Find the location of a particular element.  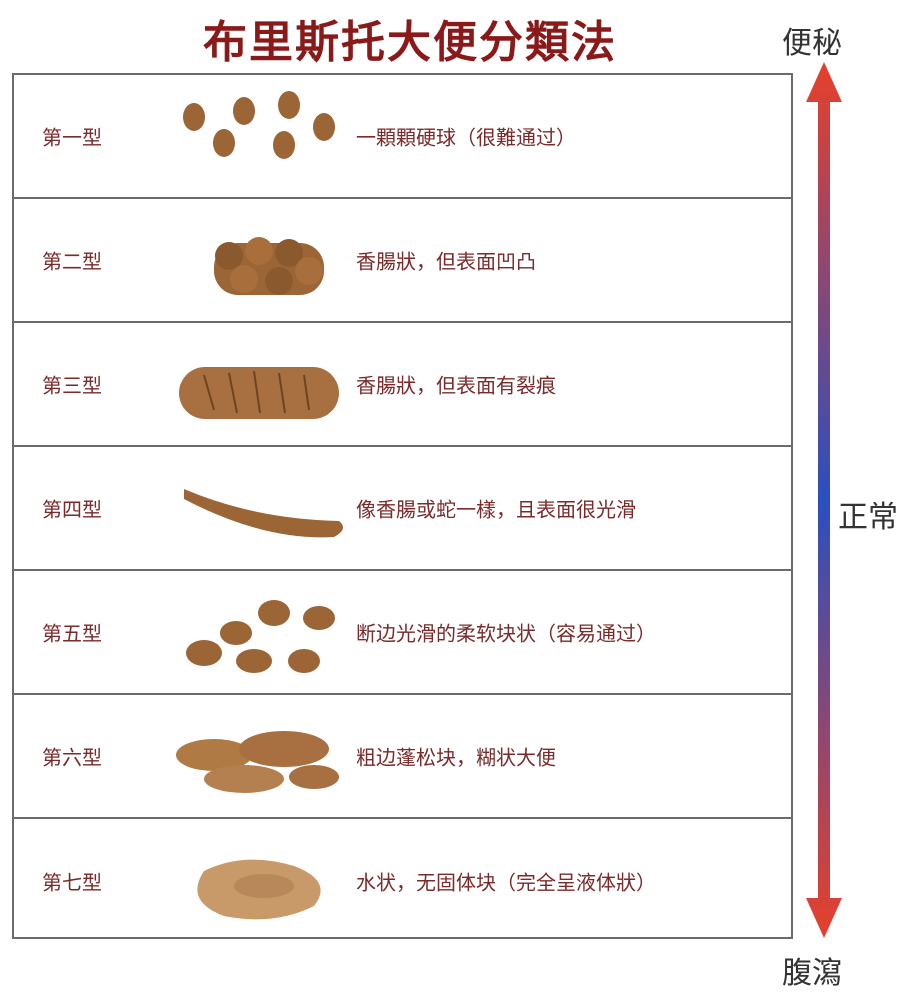

type-description: 香腸狀，但表面凹凸 is located at coordinates (446, 261).